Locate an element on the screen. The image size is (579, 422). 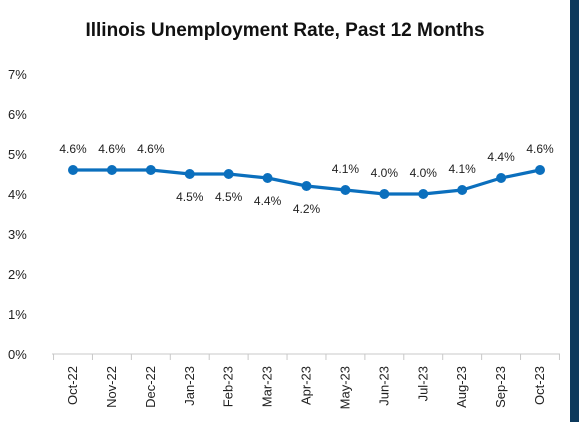
x-tick-label: Feb-23 is located at coordinates (228, 386).